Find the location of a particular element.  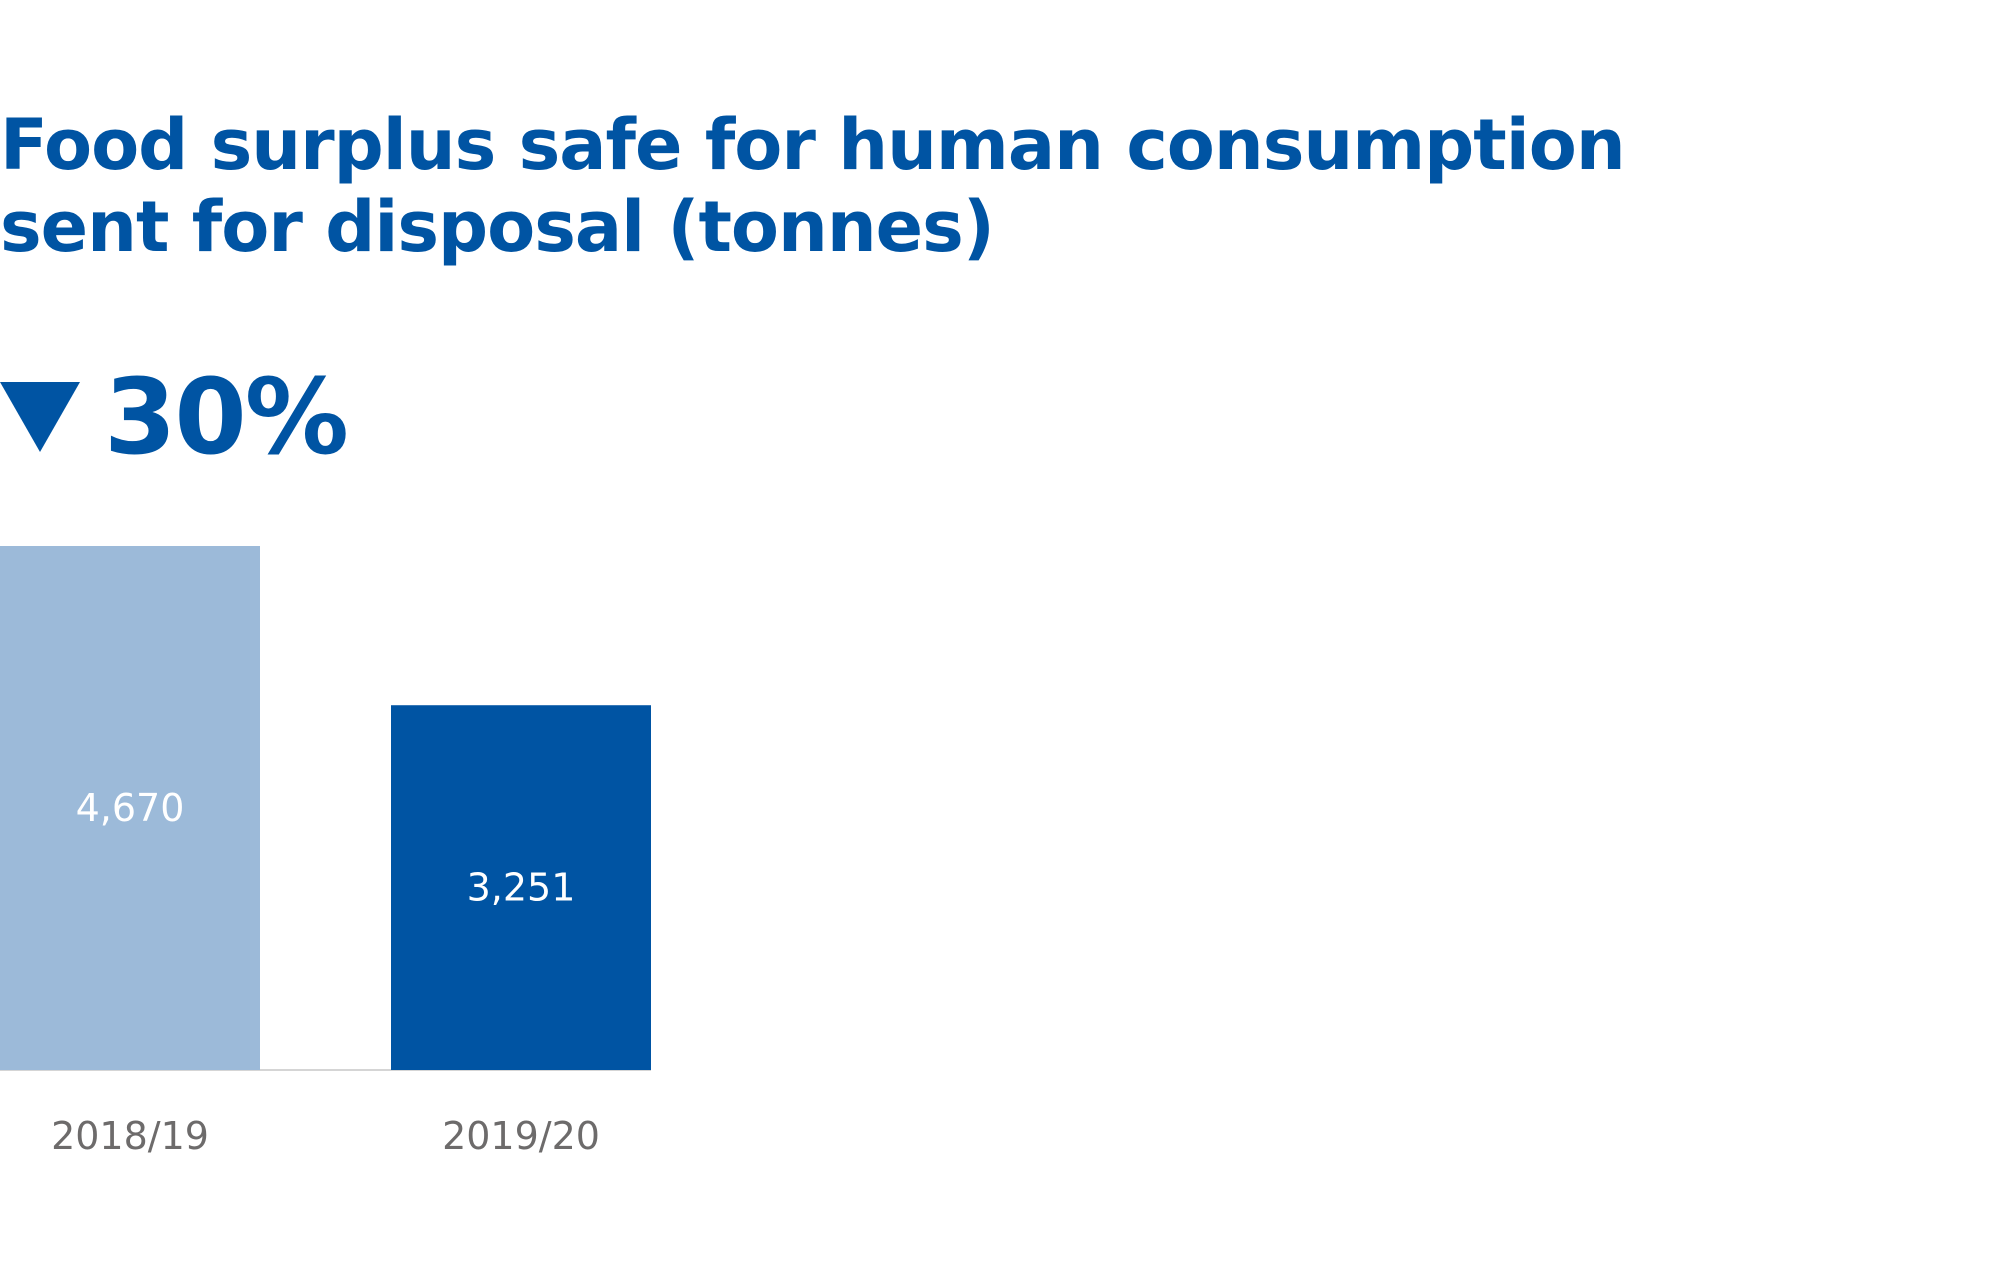

bar-value-label: 4,670 is located at coordinates (130, 808).